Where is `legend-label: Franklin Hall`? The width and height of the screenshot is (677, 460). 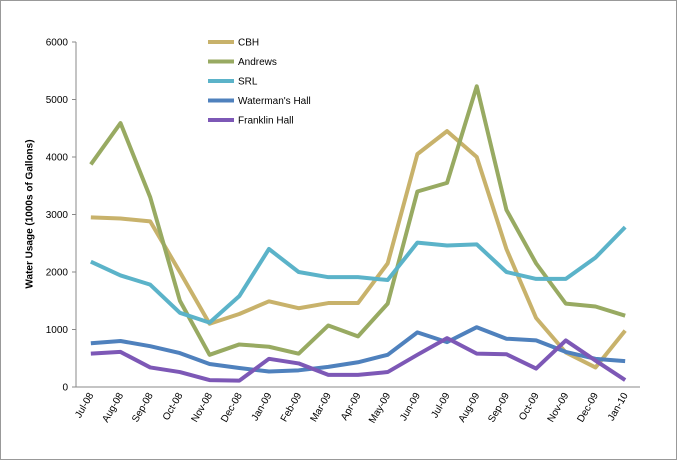
legend-label: Franklin Hall is located at coordinates (266, 121).